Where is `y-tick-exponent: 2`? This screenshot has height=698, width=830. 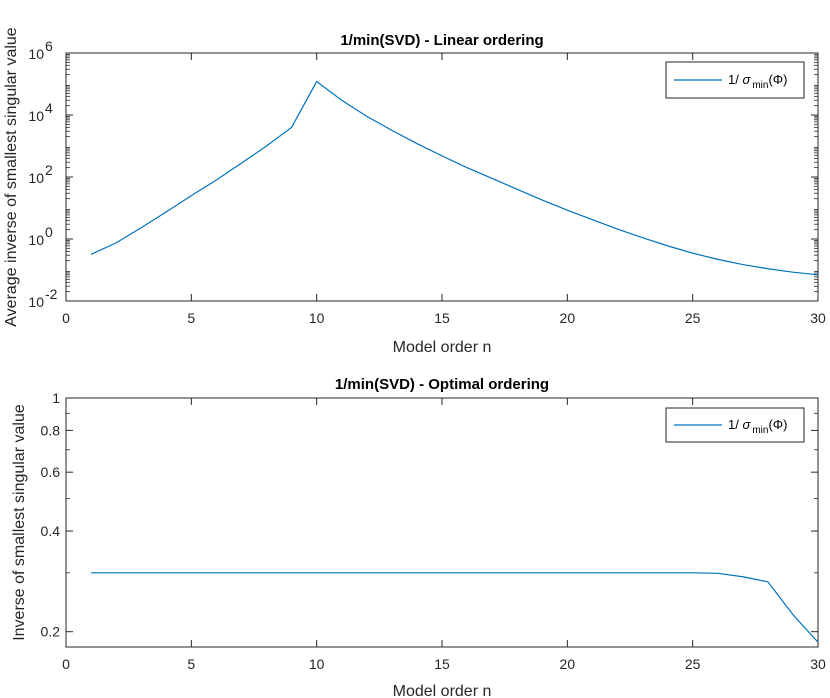
y-tick-exponent: 2 is located at coordinates (49, 170).